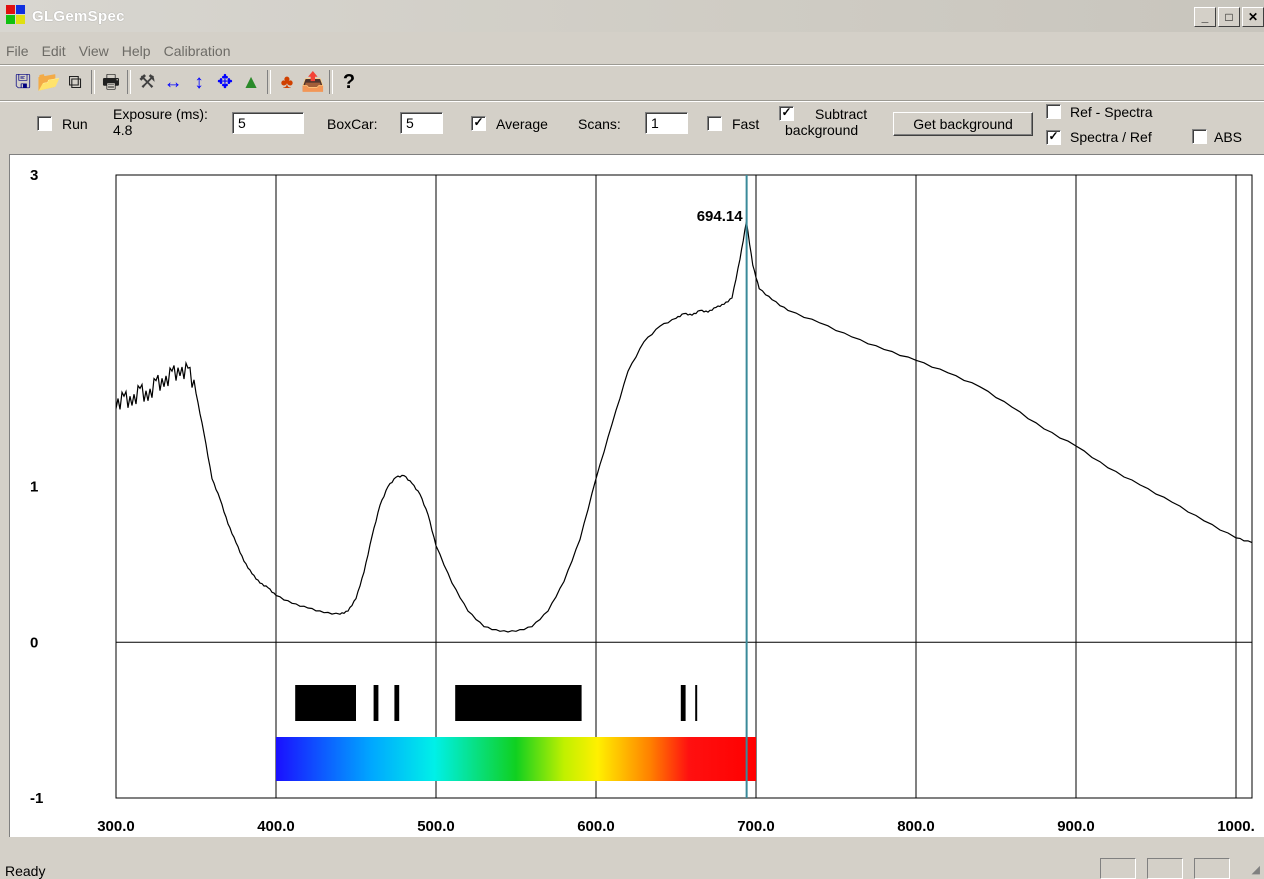  What do you see at coordinates (17, 51) in the screenshot?
I see `menu-file: File` at bounding box center [17, 51].